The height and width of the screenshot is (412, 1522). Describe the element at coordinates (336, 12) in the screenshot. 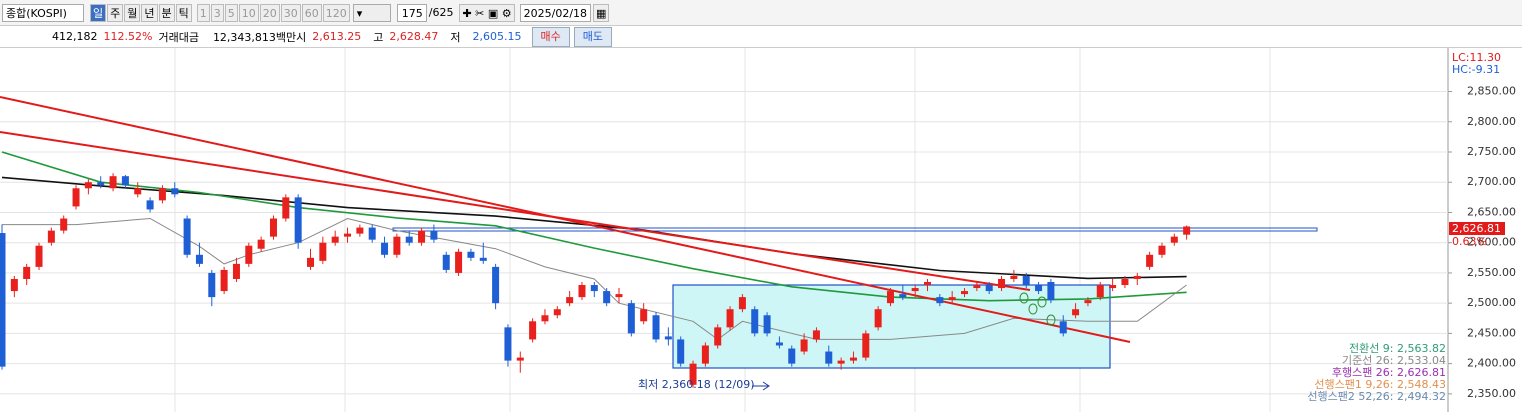

I see `interval-button: 120` at that location.